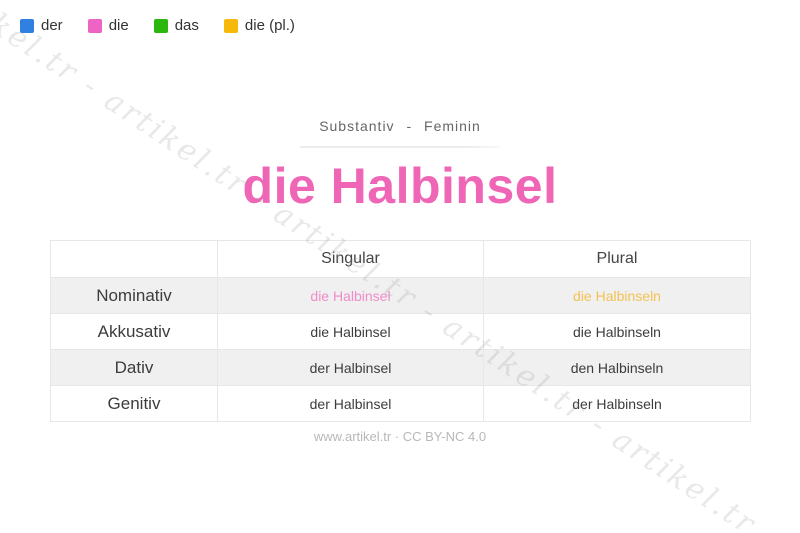 This screenshot has height=533, width=800. I want to click on table-row-nominativ: Nominativ die Halbinsel die Halbinseln, so click(400, 295).